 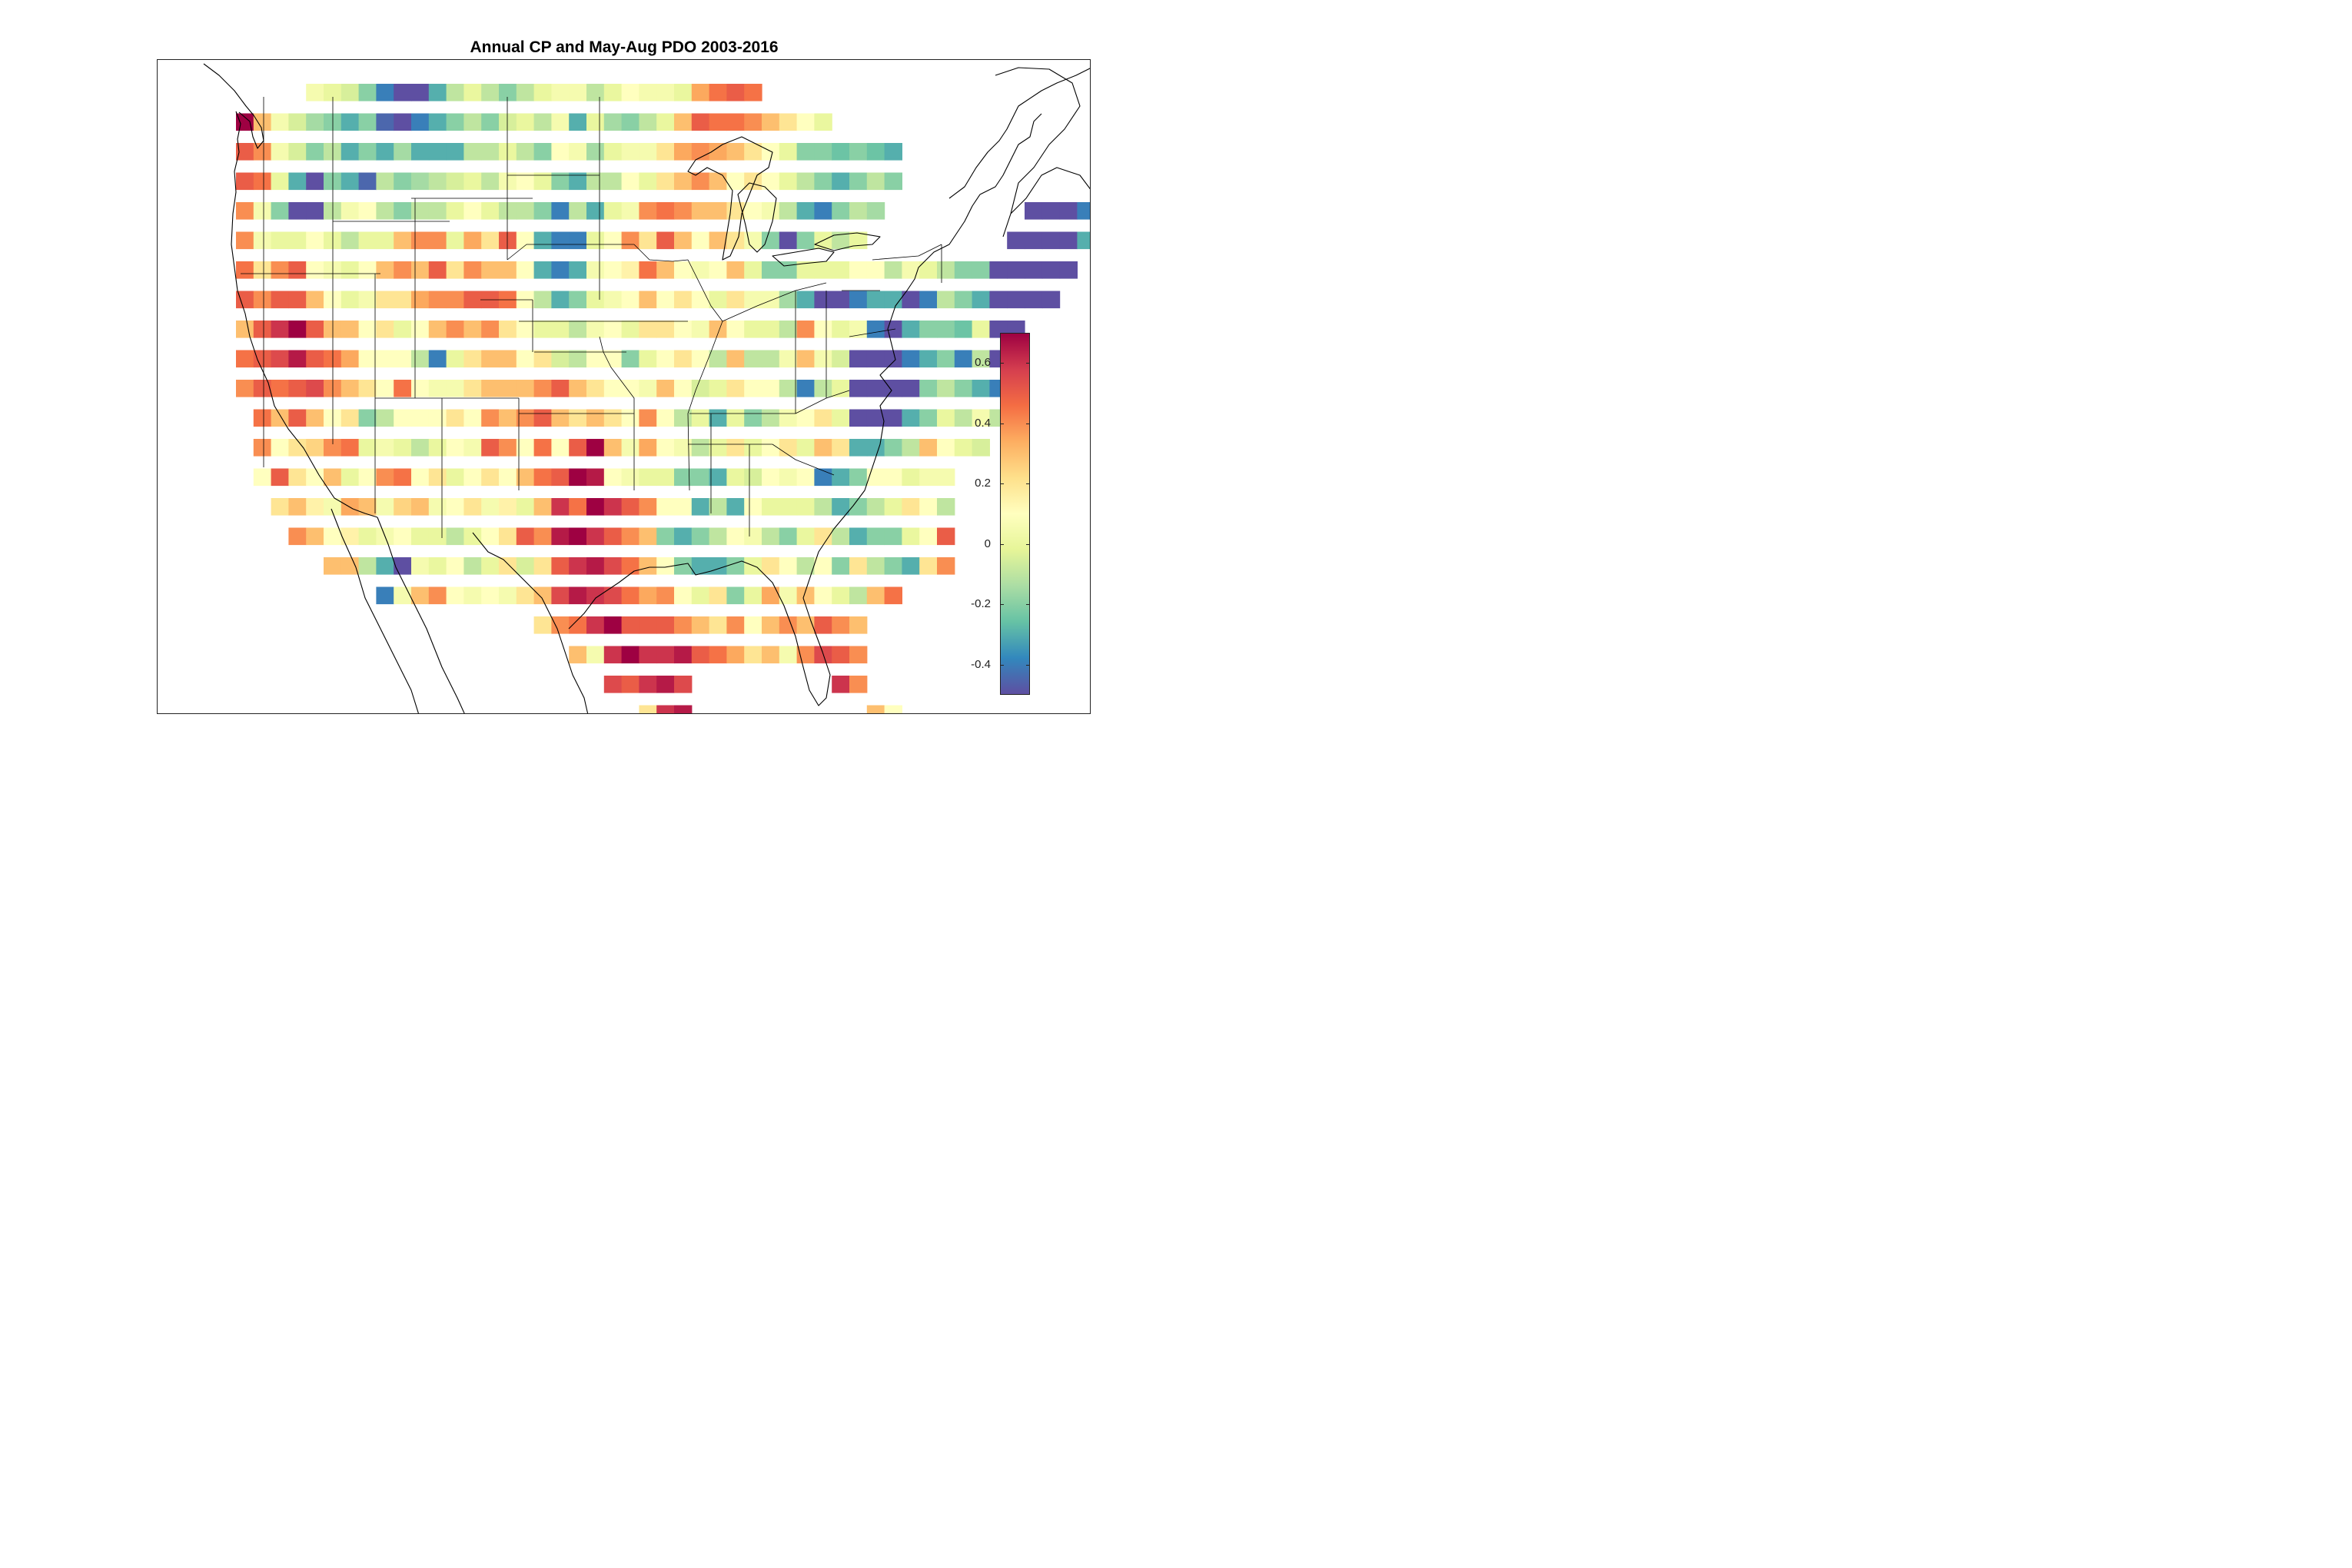 What do you see at coordinates (1028, 484) in the screenshot?
I see `colorbar-tick-mark` at bounding box center [1028, 484].